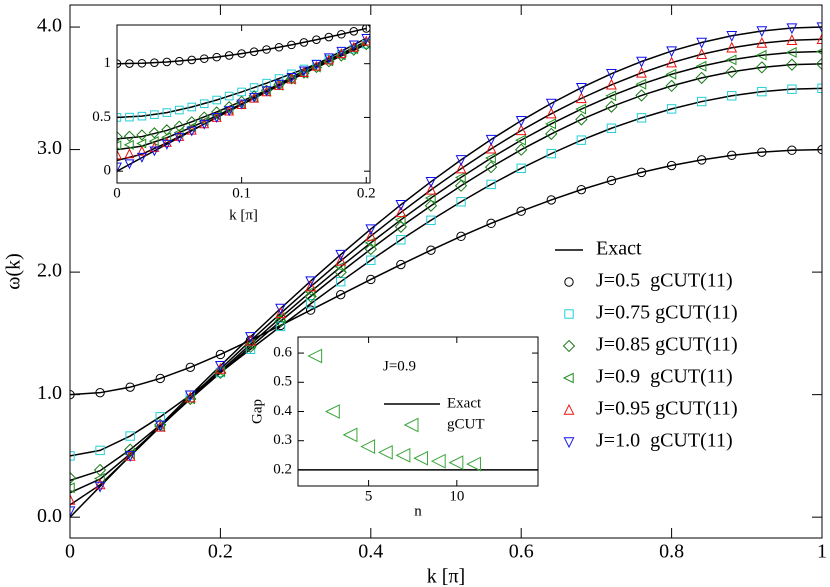  I want to click on y-tick-label: 0, so click(108, 171).